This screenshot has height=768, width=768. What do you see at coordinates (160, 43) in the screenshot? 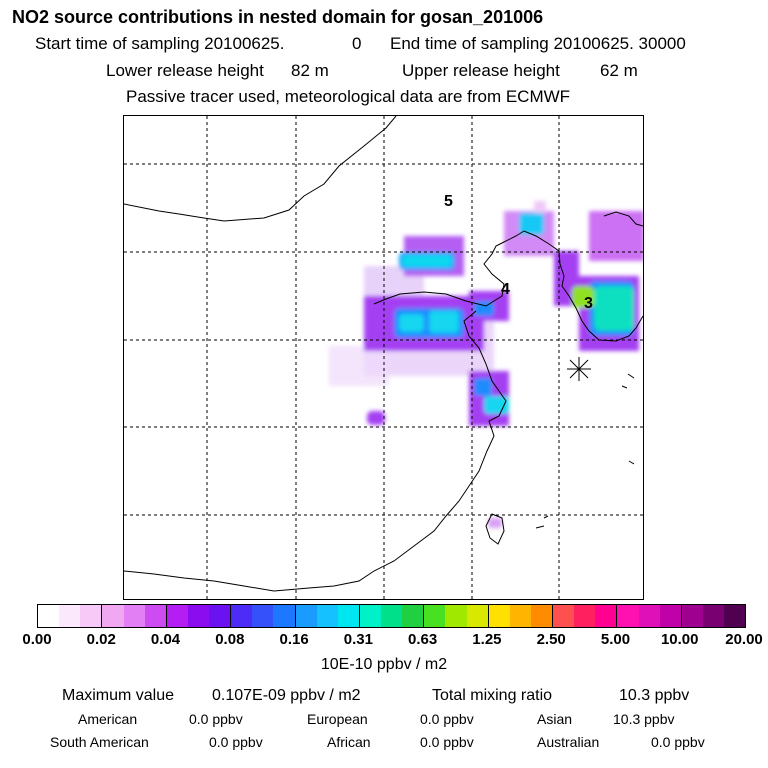
I see `start-time-label: Start time of sampling 20100625.` at bounding box center [160, 43].